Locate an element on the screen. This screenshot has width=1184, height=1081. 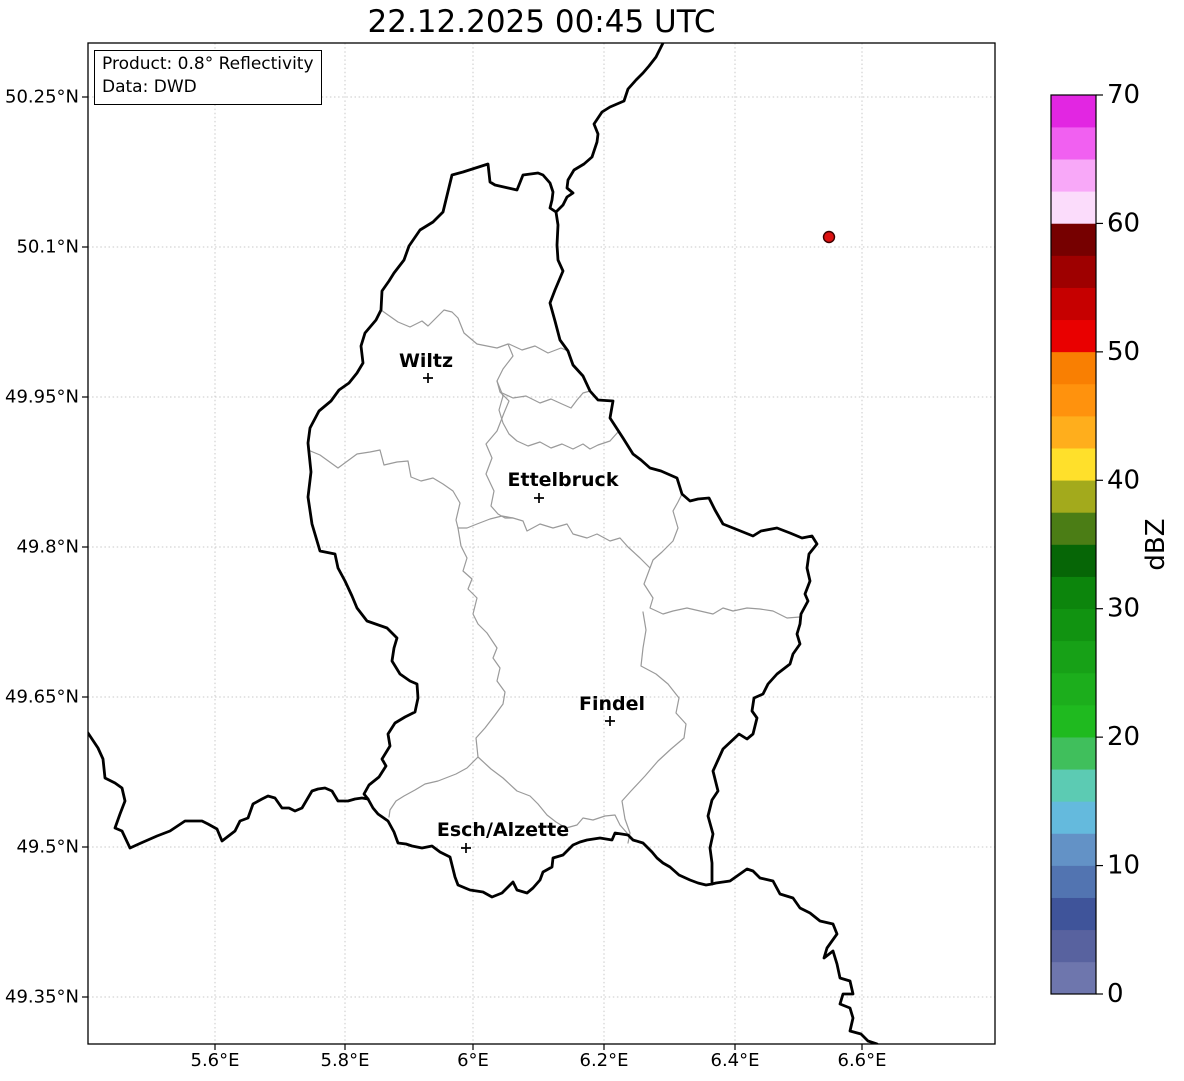
colorbar-tick-label: 70 is located at coordinates (1123, 95).